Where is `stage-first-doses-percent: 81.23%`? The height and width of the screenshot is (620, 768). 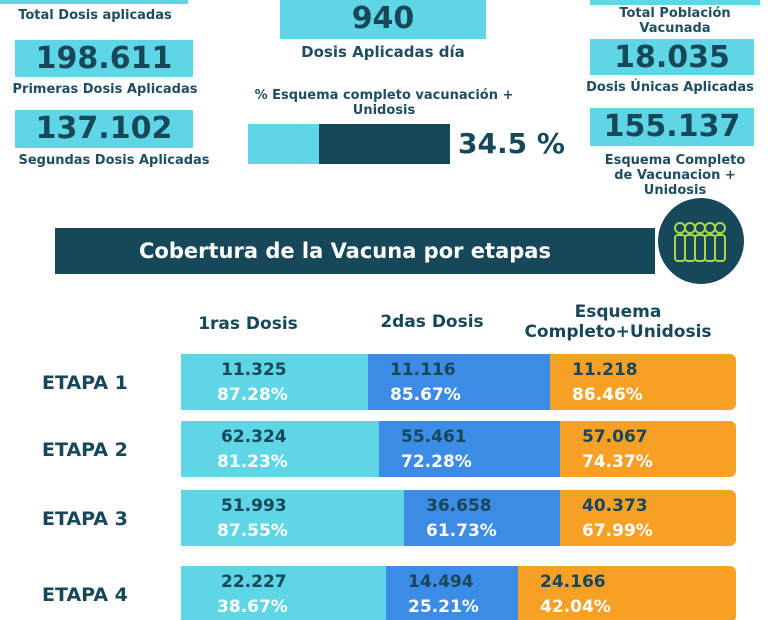 stage-first-doses-percent: 81.23% is located at coordinates (252, 462).